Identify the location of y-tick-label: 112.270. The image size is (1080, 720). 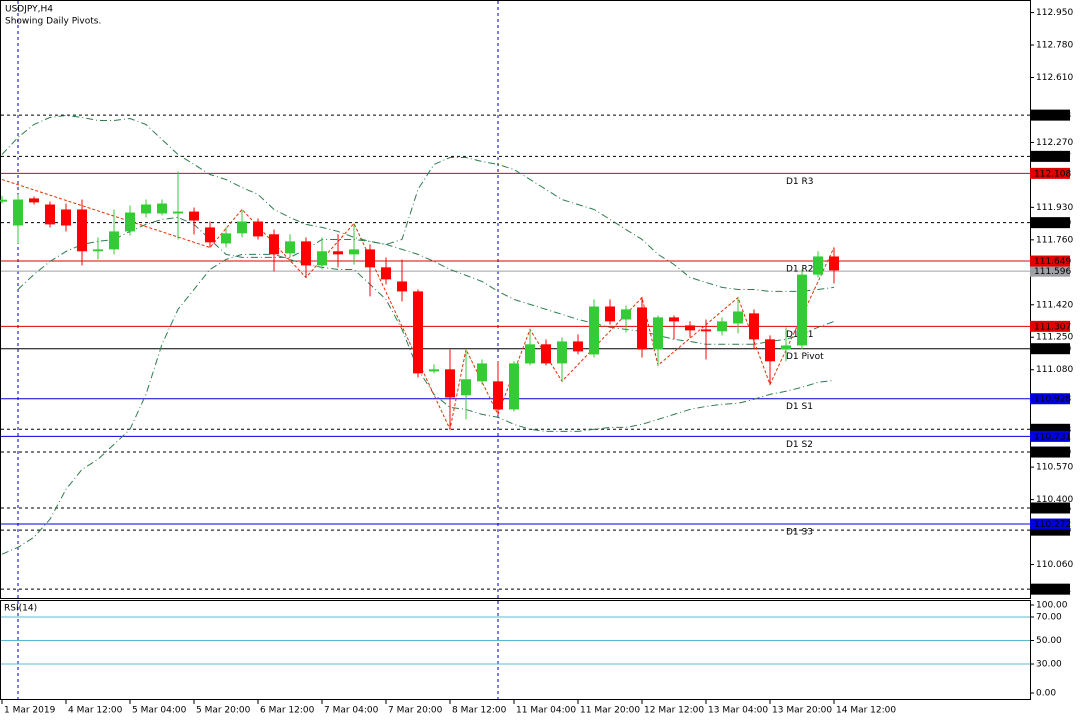
(1054, 143).